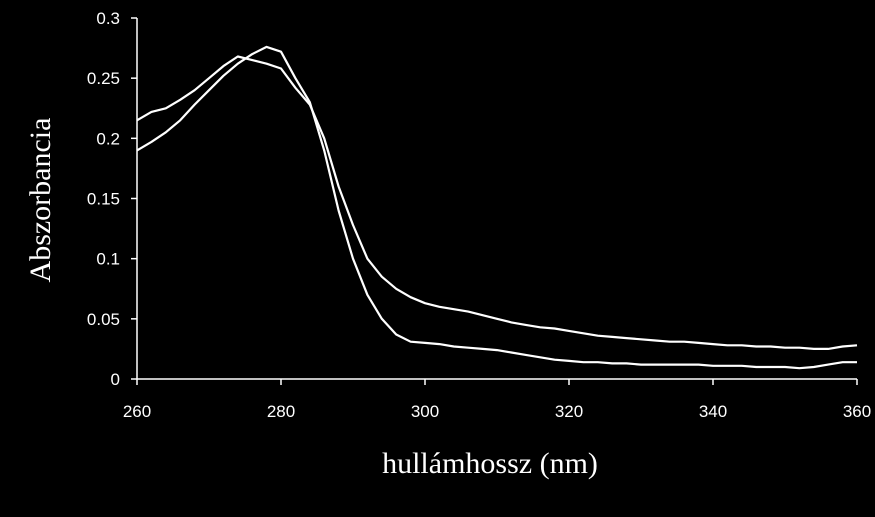 Image resolution: width=875 pixels, height=517 pixels. I want to click on x-tick-label: 260, so click(137, 411).